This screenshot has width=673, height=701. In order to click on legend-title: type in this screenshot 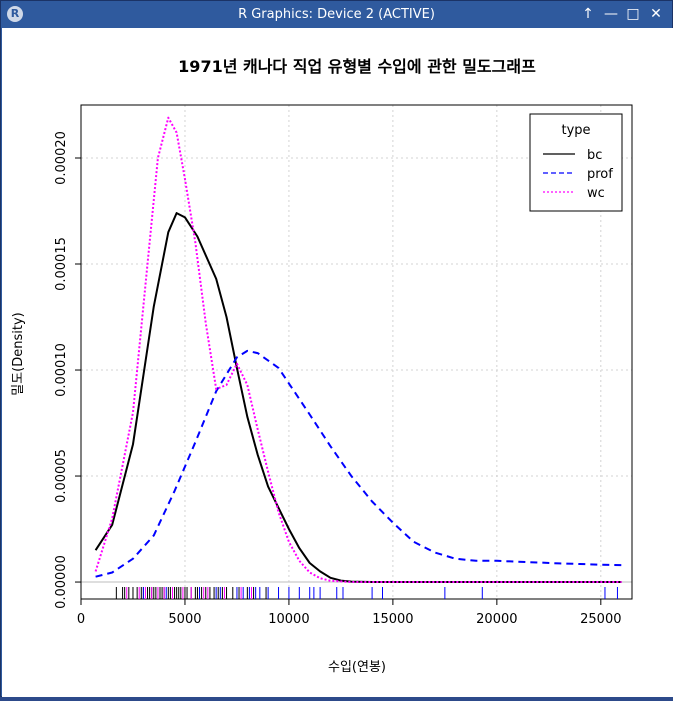, I will do `click(575, 130)`.